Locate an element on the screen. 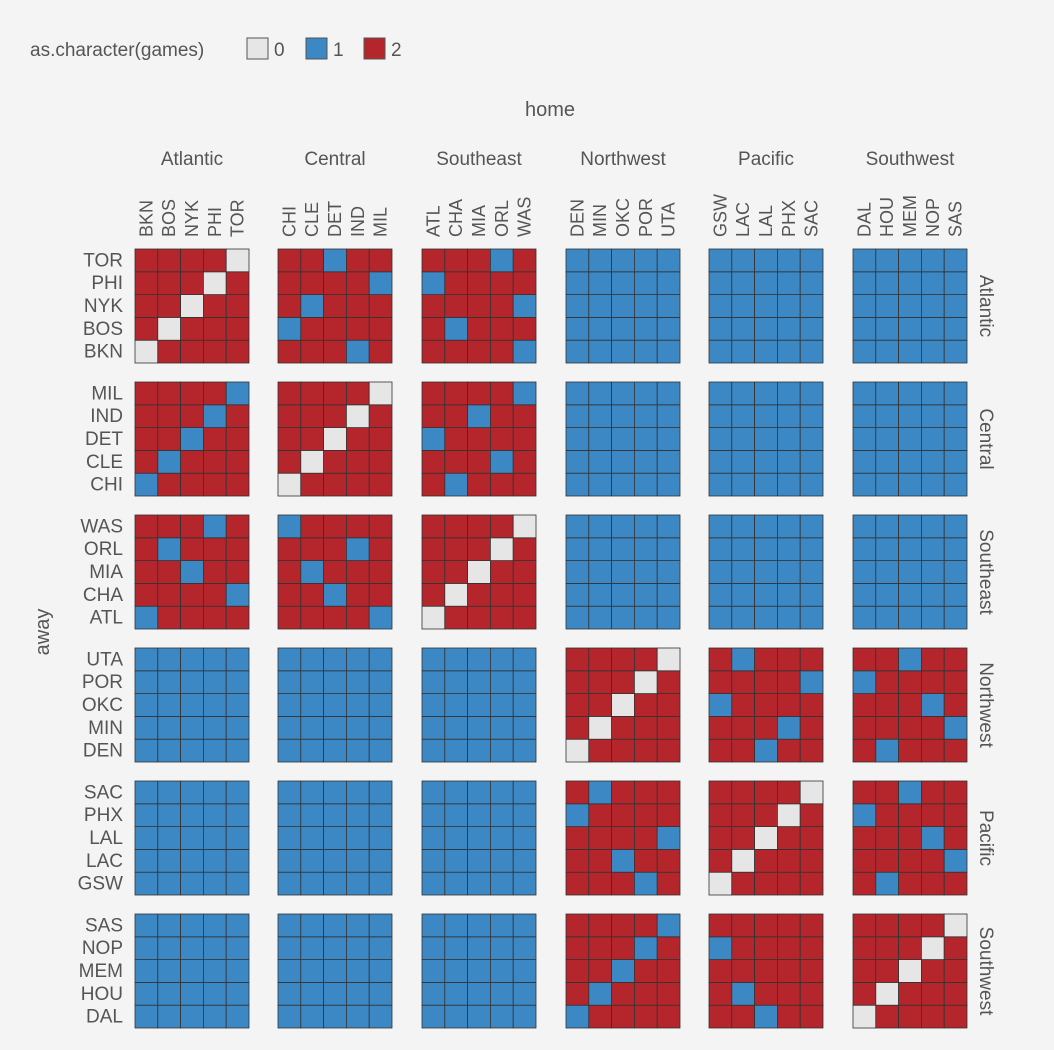 This screenshot has height=1050, width=1054. tile-sas-at-cle is located at coordinates (312, 925).